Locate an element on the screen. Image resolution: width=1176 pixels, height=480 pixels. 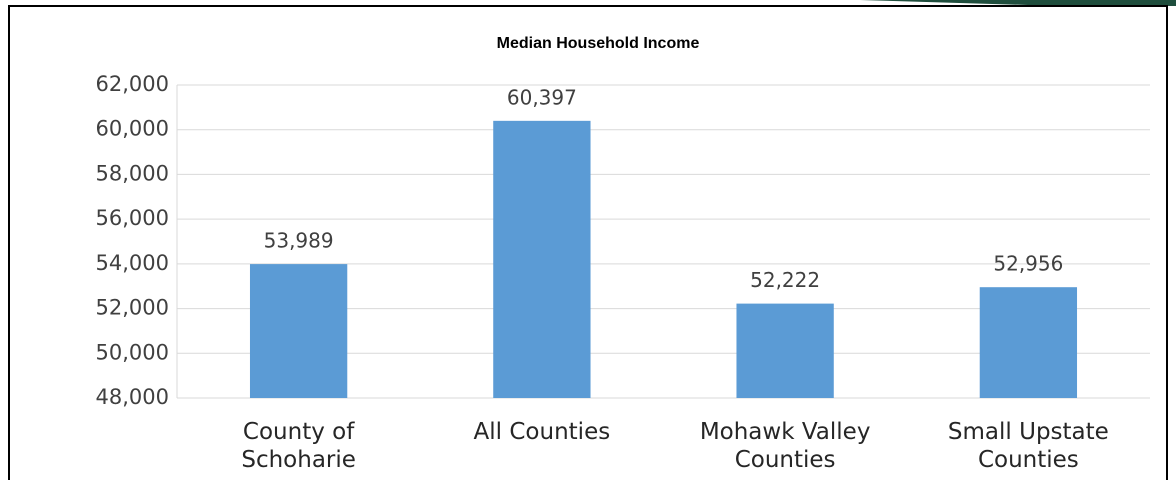
y-tick-label: 54,000 is located at coordinates (132, 263).